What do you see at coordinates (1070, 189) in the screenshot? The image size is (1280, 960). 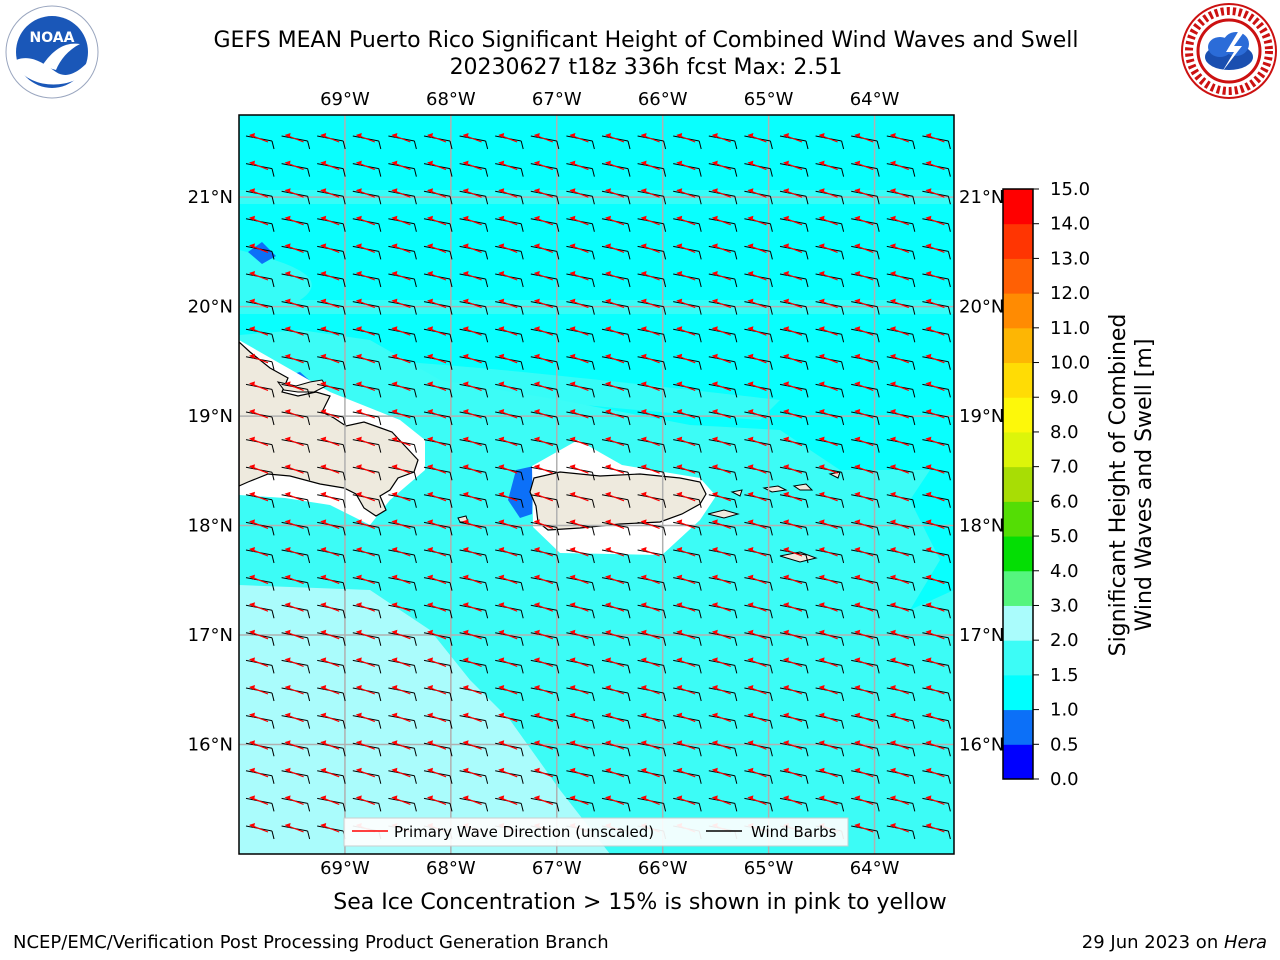 I see `colorbar-tick-label: 15.0` at bounding box center [1070, 189].